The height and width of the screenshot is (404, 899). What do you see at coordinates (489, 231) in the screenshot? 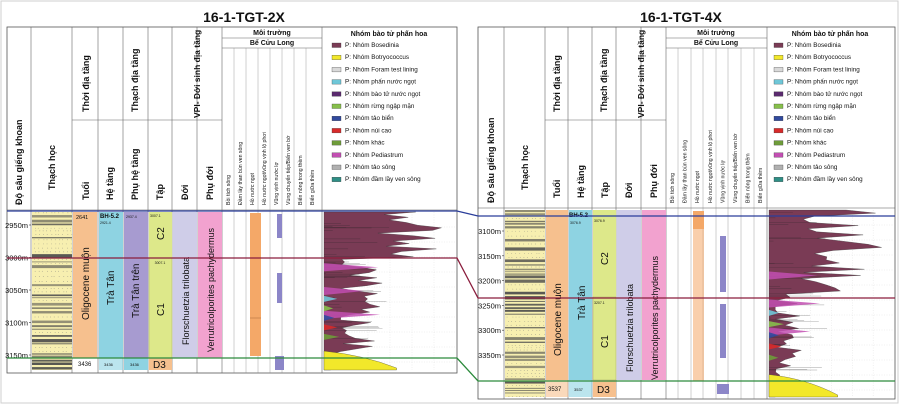
I see `depth-label: 3100m` at bounding box center [489, 231].